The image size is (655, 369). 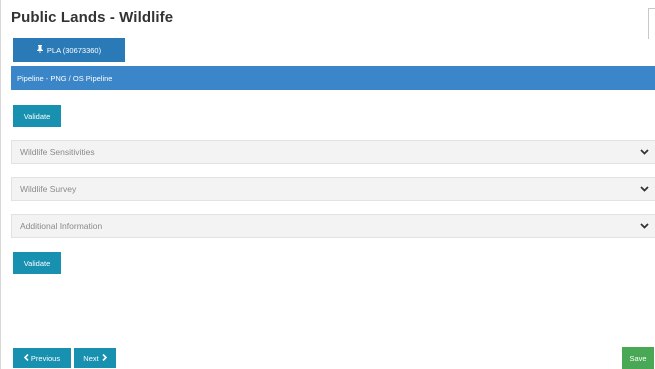 I want to click on chevron-right-icon, so click(x=104, y=358).